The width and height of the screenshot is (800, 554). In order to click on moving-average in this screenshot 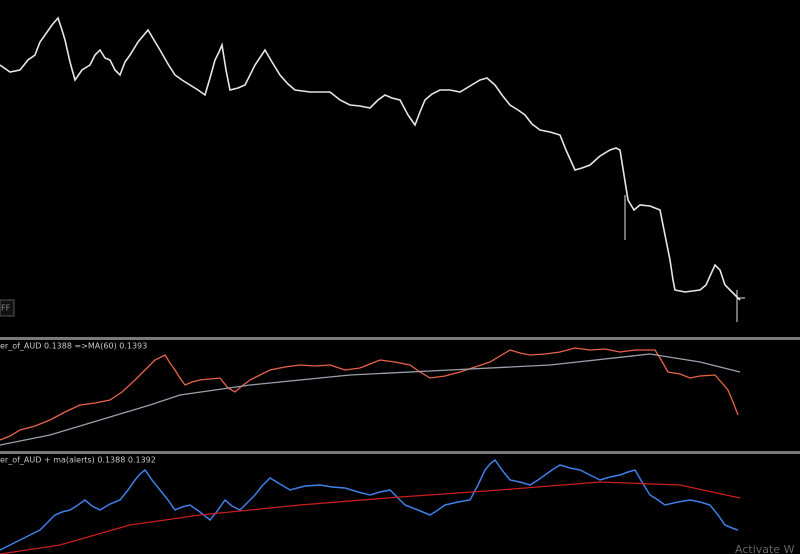, I will do `click(370, 517)`.